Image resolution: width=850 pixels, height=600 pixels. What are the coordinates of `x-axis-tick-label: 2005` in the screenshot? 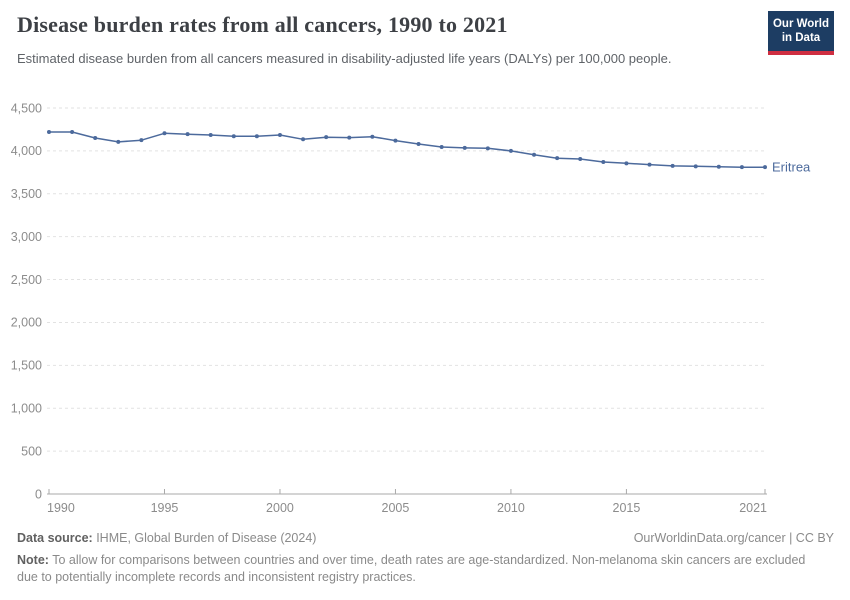 It's located at (396, 508).